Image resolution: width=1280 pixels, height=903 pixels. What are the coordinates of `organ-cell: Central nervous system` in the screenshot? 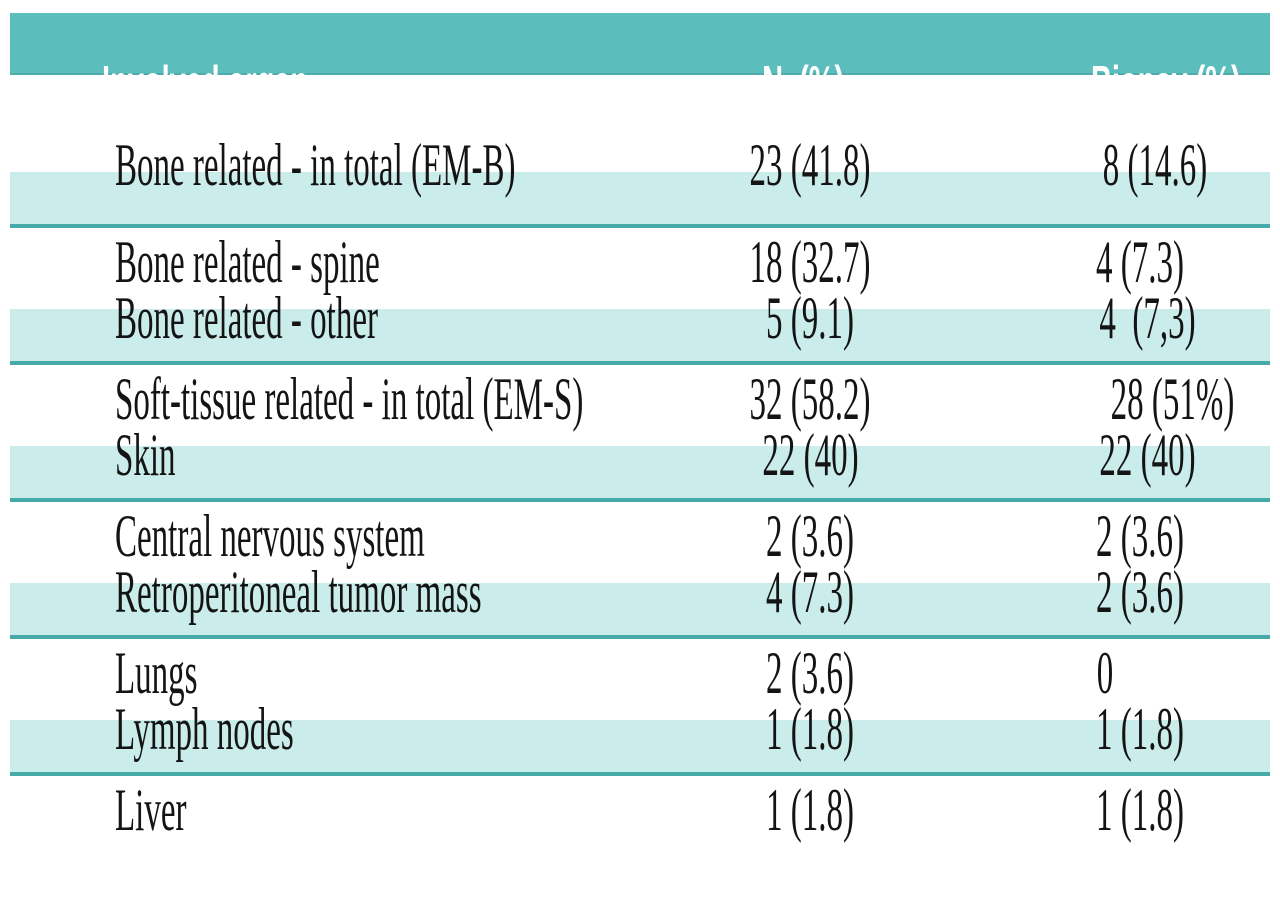 It's located at (285, 536).